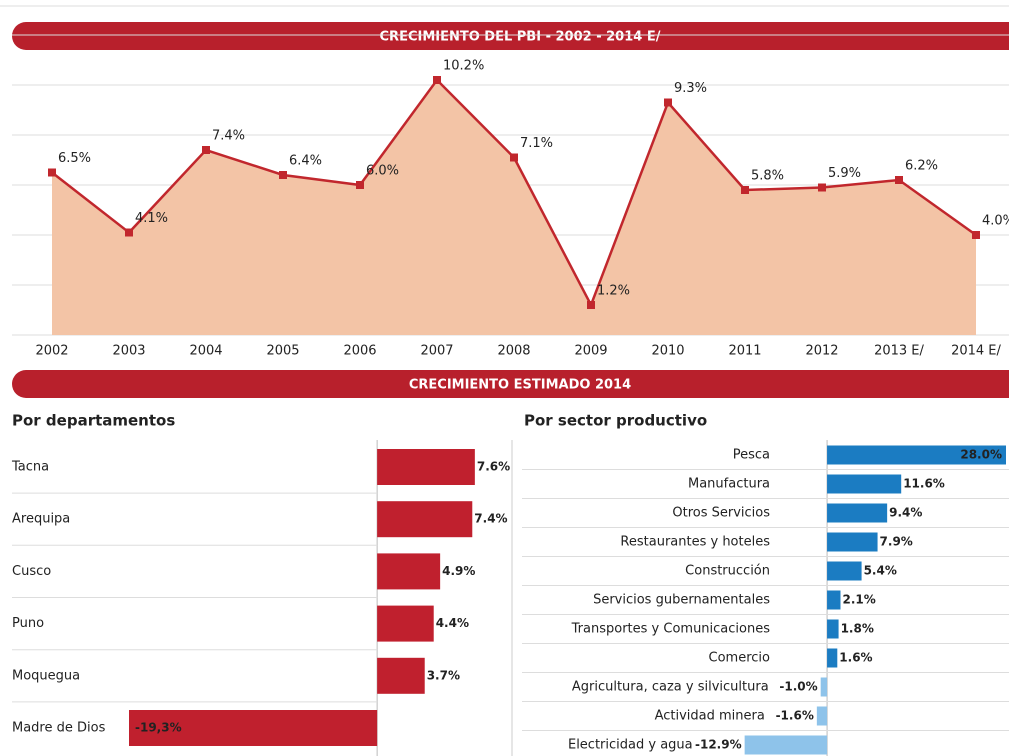 This screenshot has height=756, width=1009. Describe the element at coordinates (981, 455) in the screenshot. I see `data-label: 28.0%` at that location.